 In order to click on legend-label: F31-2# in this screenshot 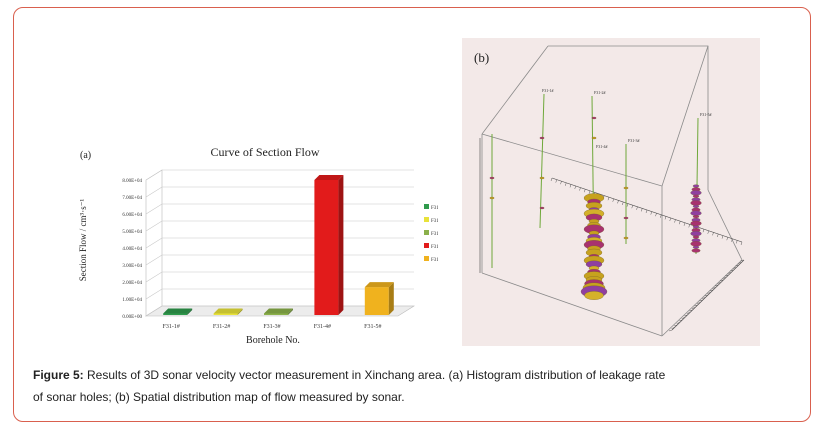, I will do `click(434, 221)`.